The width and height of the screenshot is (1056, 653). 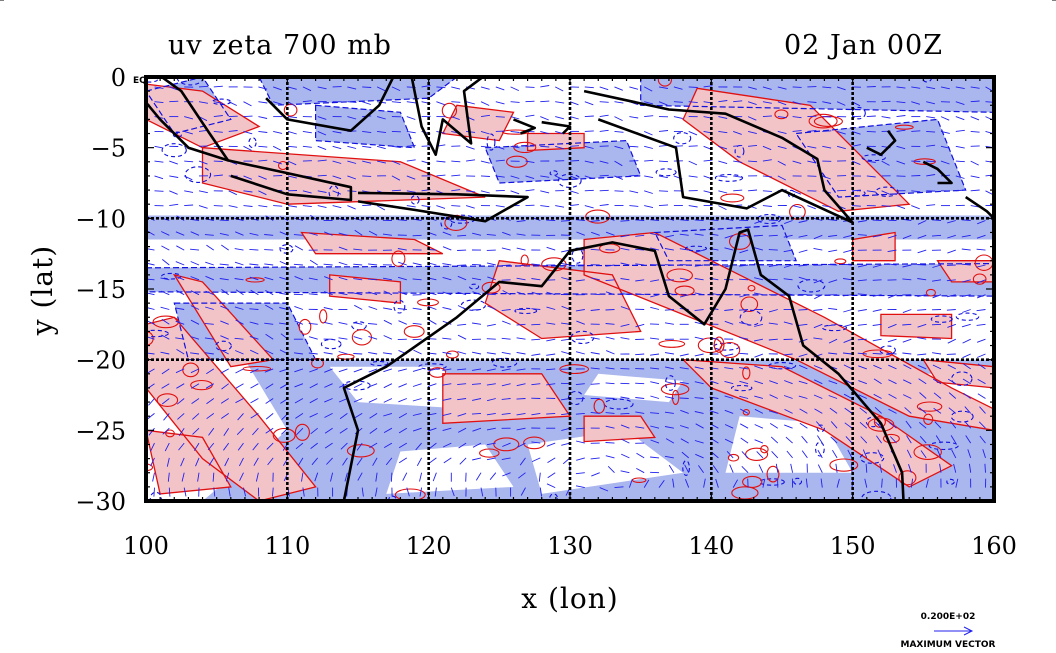 What do you see at coordinates (853, 546) in the screenshot?
I see `x-tick-label: 150` at bounding box center [853, 546].